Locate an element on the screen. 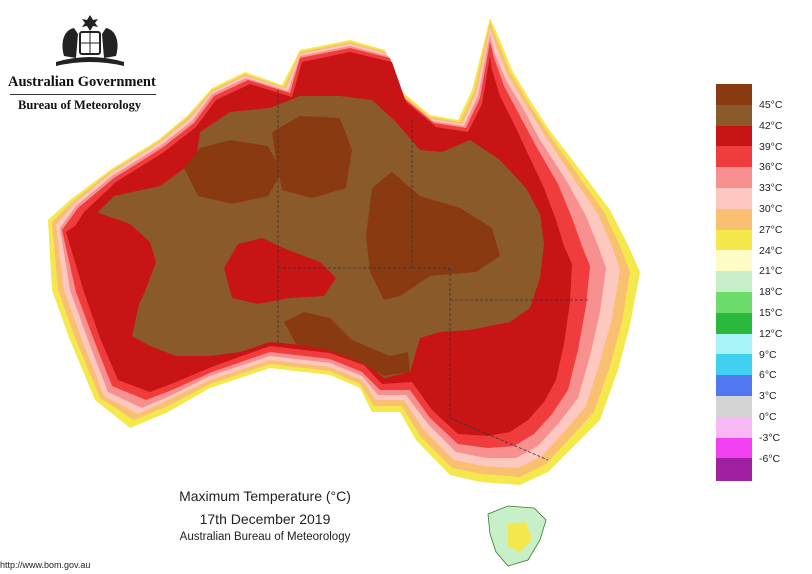 The image size is (812, 574). website-url: http://www.bom.gov.au is located at coordinates (45, 565).